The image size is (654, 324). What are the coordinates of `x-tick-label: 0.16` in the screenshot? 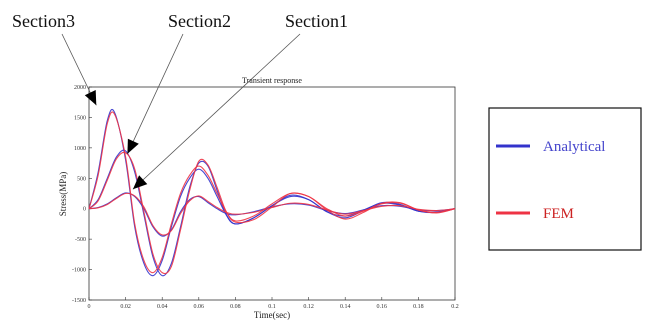 It's located at (382, 307).